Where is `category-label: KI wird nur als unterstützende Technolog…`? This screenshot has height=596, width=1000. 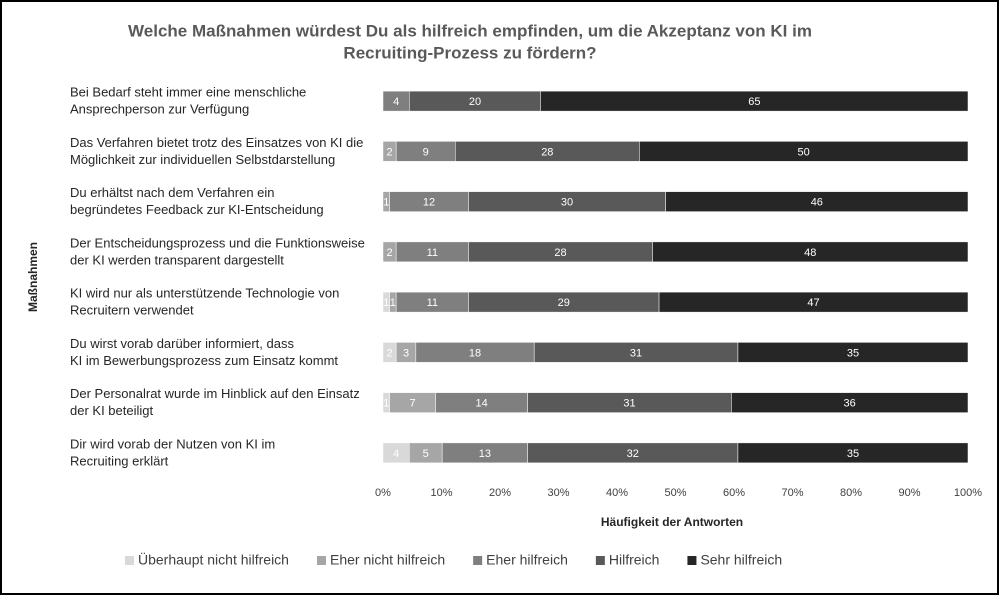 category-label: KI wird nur als unterstützende Technolog… is located at coordinates (204, 293).